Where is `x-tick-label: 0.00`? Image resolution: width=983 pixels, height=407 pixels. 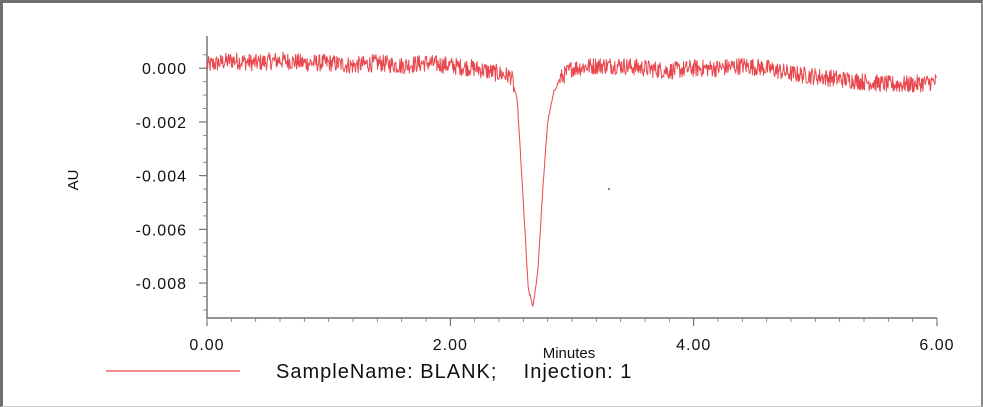 x-tick-label: 0.00 is located at coordinates (206, 345).